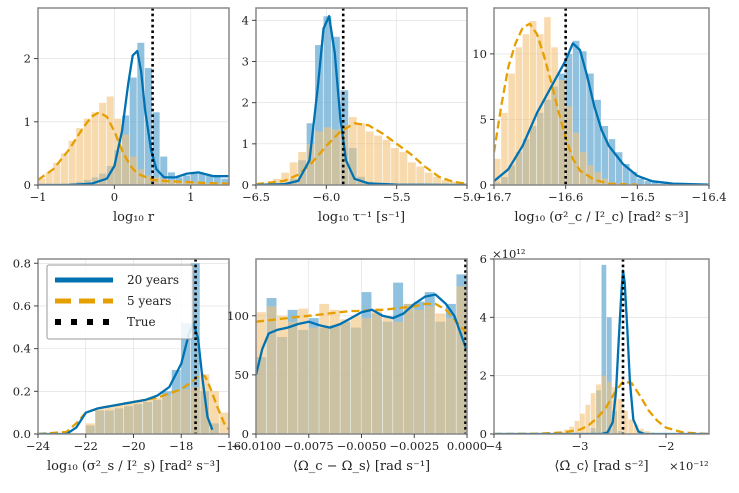 This screenshot has width=739, height=493. I want to click on x-tick-label: −6.5, so click(256, 197).